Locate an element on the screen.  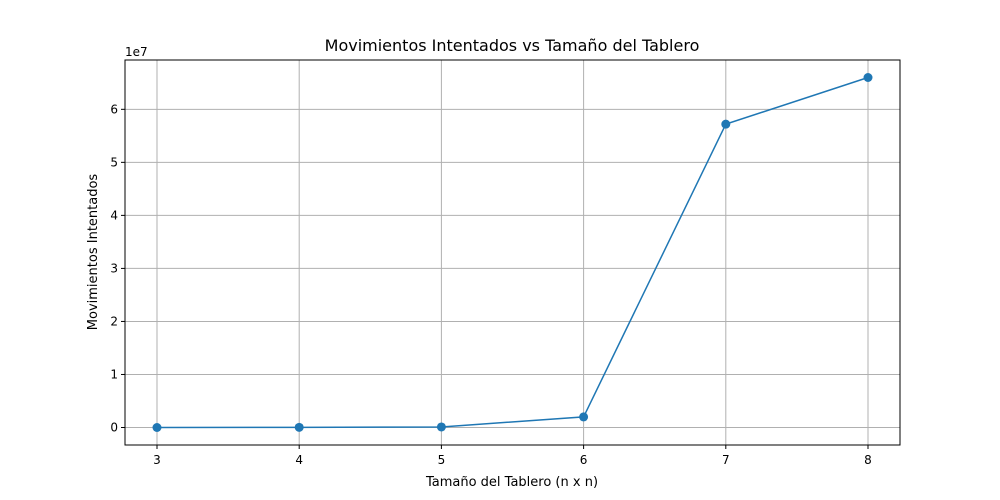
x-tick-label: 6 is located at coordinates (584, 460).